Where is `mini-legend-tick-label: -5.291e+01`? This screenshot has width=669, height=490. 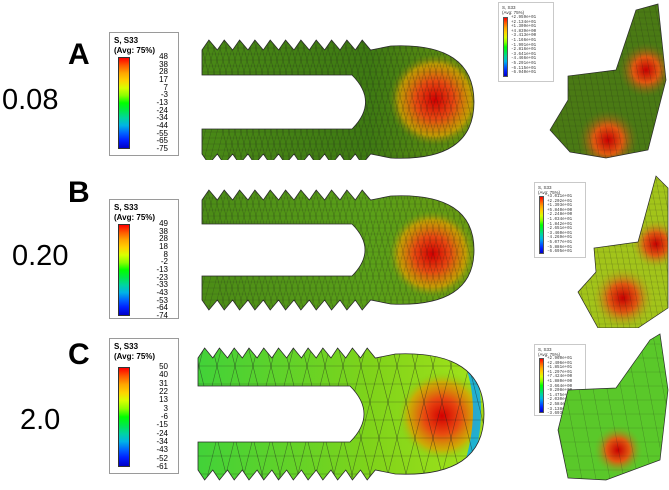
mini-legend-tick-label: -5.291e+01 is located at coordinates (524, 63).